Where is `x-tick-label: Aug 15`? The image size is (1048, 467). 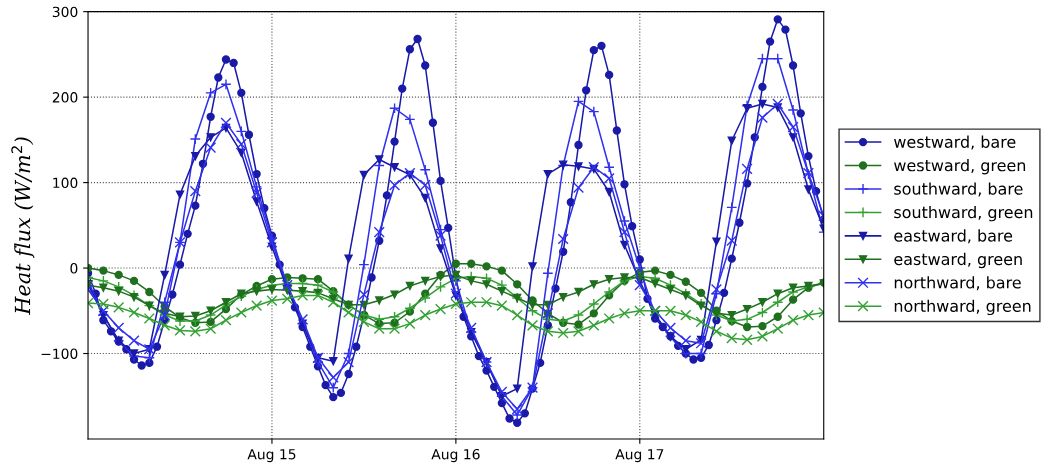 x-tick-label: Aug 15 is located at coordinates (271, 456).